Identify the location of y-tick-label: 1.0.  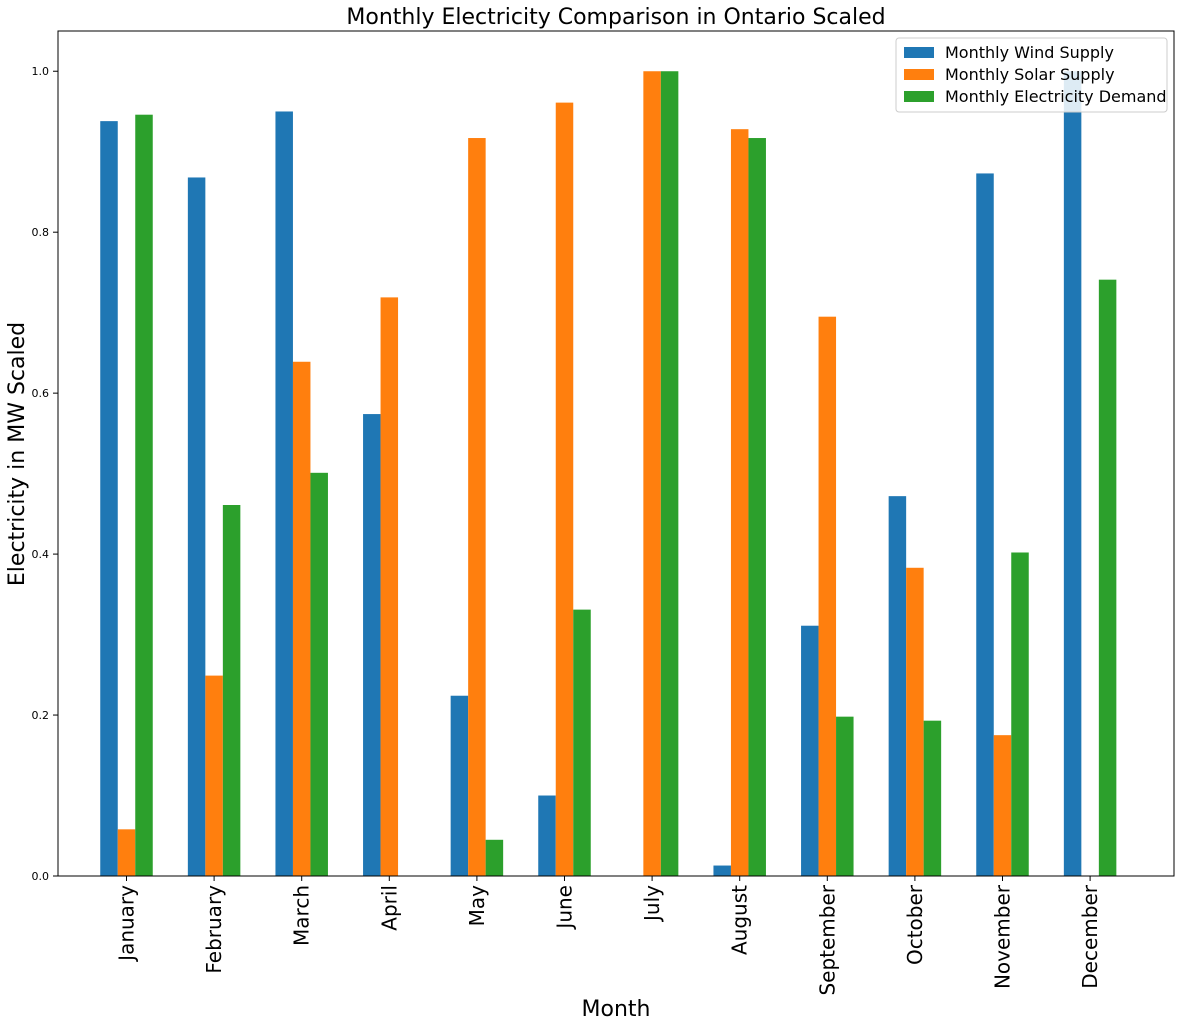
(41, 71).